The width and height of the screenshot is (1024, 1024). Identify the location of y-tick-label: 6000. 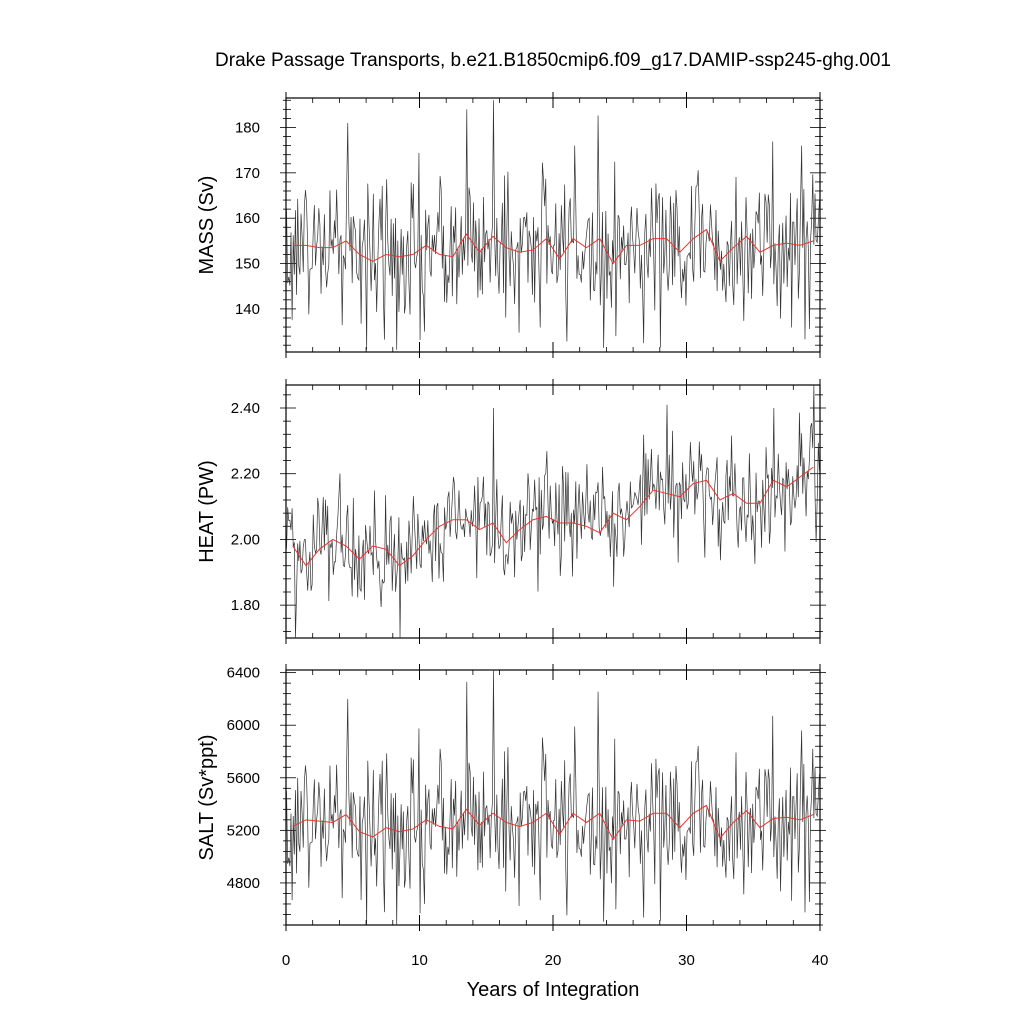
(243, 725).